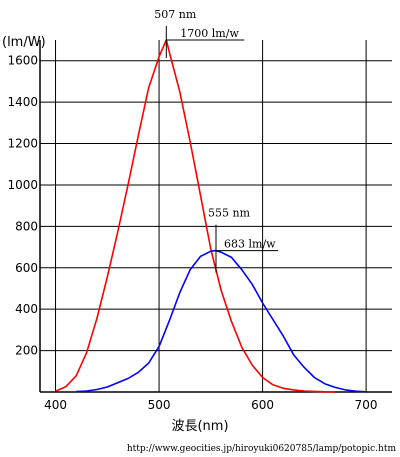  What do you see at coordinates (26, 351) in the screenshot?
I see `y-tick-label: 200` at bounding box center [26, 351].